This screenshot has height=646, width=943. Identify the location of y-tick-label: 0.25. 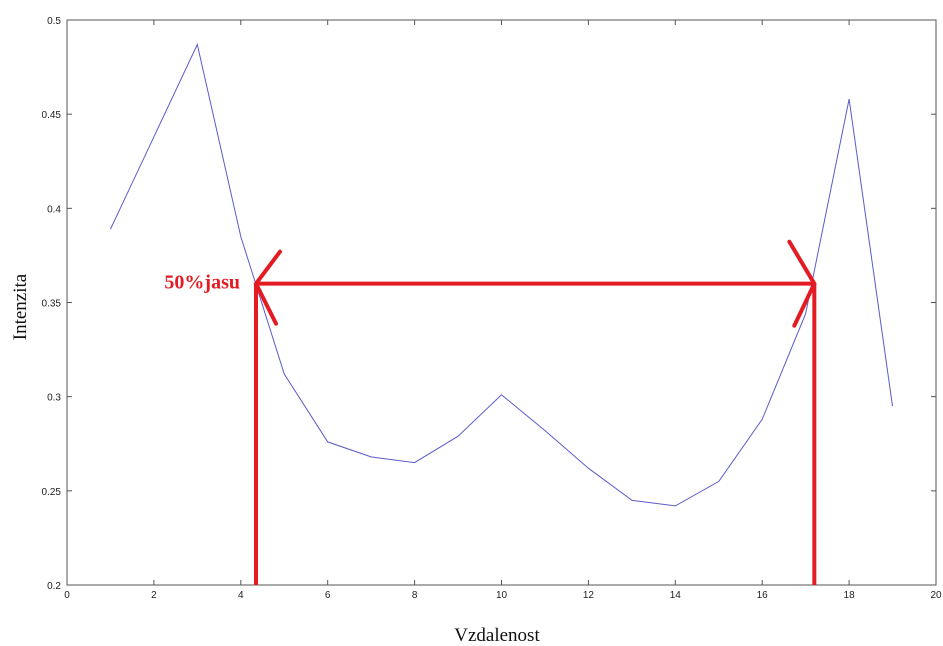
(52, 492).